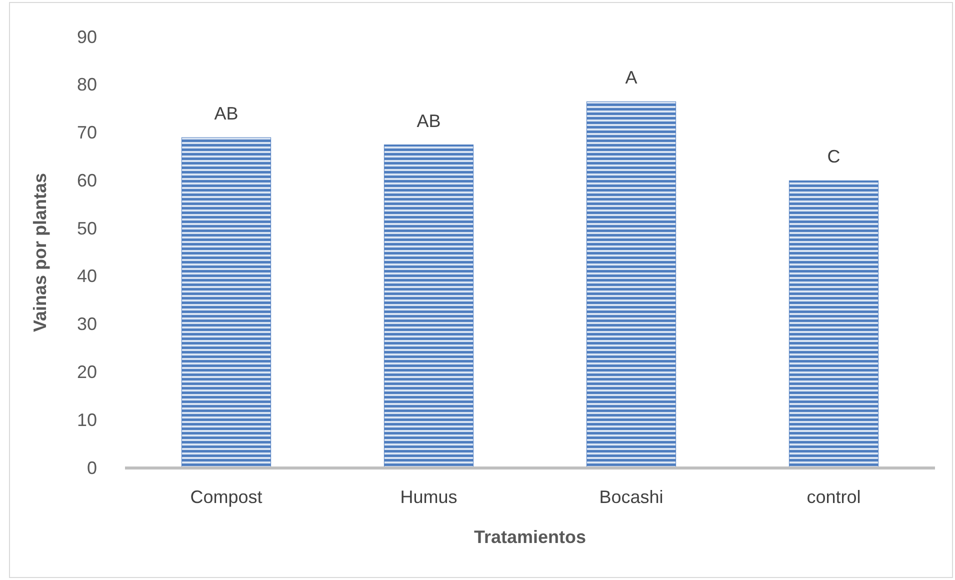  Describe the element at coordinates (86, 420) in the screenshot. I see `y-tick-label: 10` at that location.